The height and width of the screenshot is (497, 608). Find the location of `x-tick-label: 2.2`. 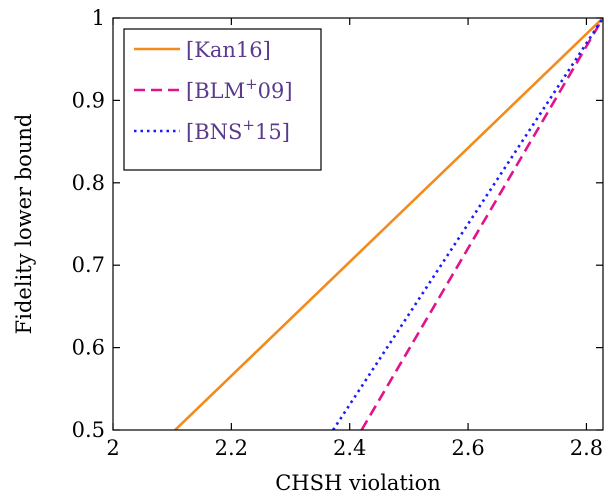

x-tick-label: 2.2 is located at coordinates (231, 448).